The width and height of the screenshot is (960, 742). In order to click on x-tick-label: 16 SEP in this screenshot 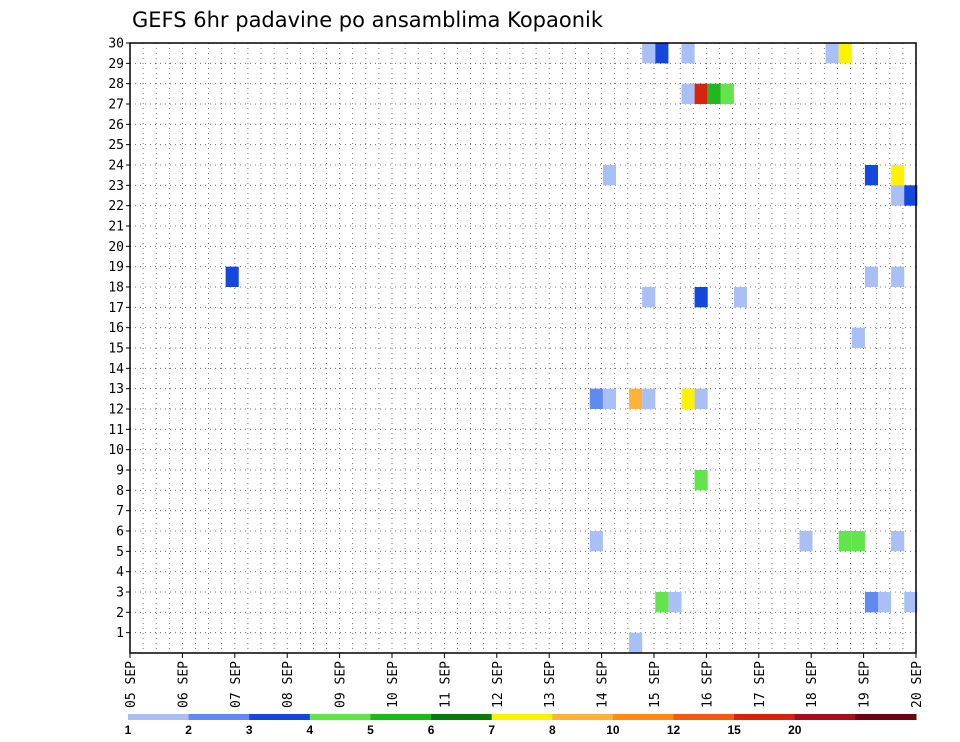, I will do `click(707, 684)`.